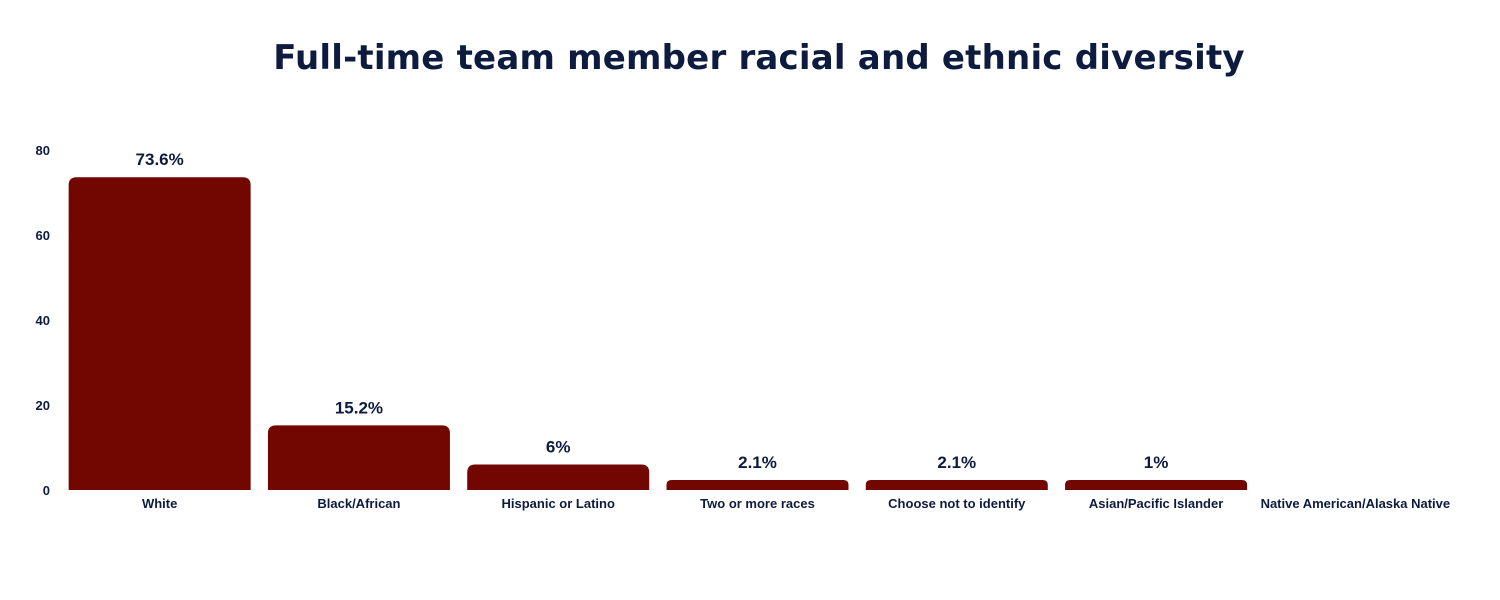 The image size is (1500, 600). Describe the element at coordinates (43, 405) in the screenshot. I see `y-tick-label: 20` at that location.